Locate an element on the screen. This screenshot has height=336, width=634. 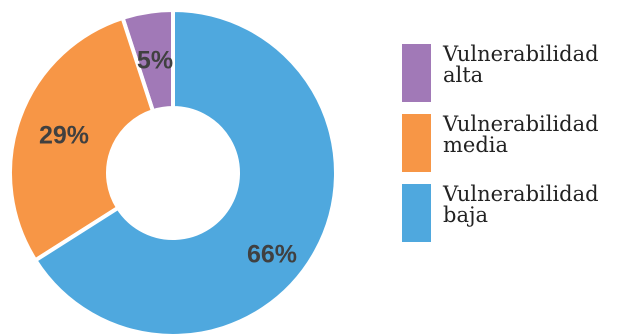
legend-item-baja: Vulnerabilidad baja is located at coordinates (517, 213).